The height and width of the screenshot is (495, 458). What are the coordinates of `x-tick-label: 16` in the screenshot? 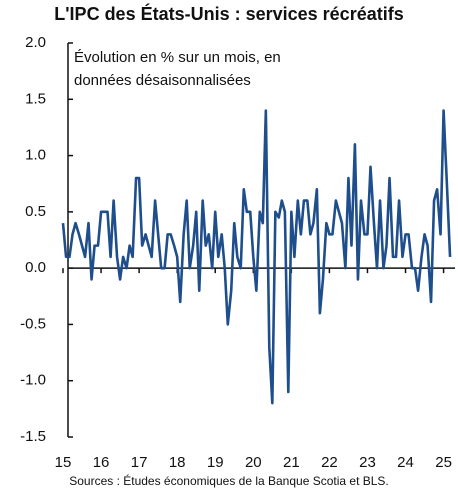 It's located at (101, 462).